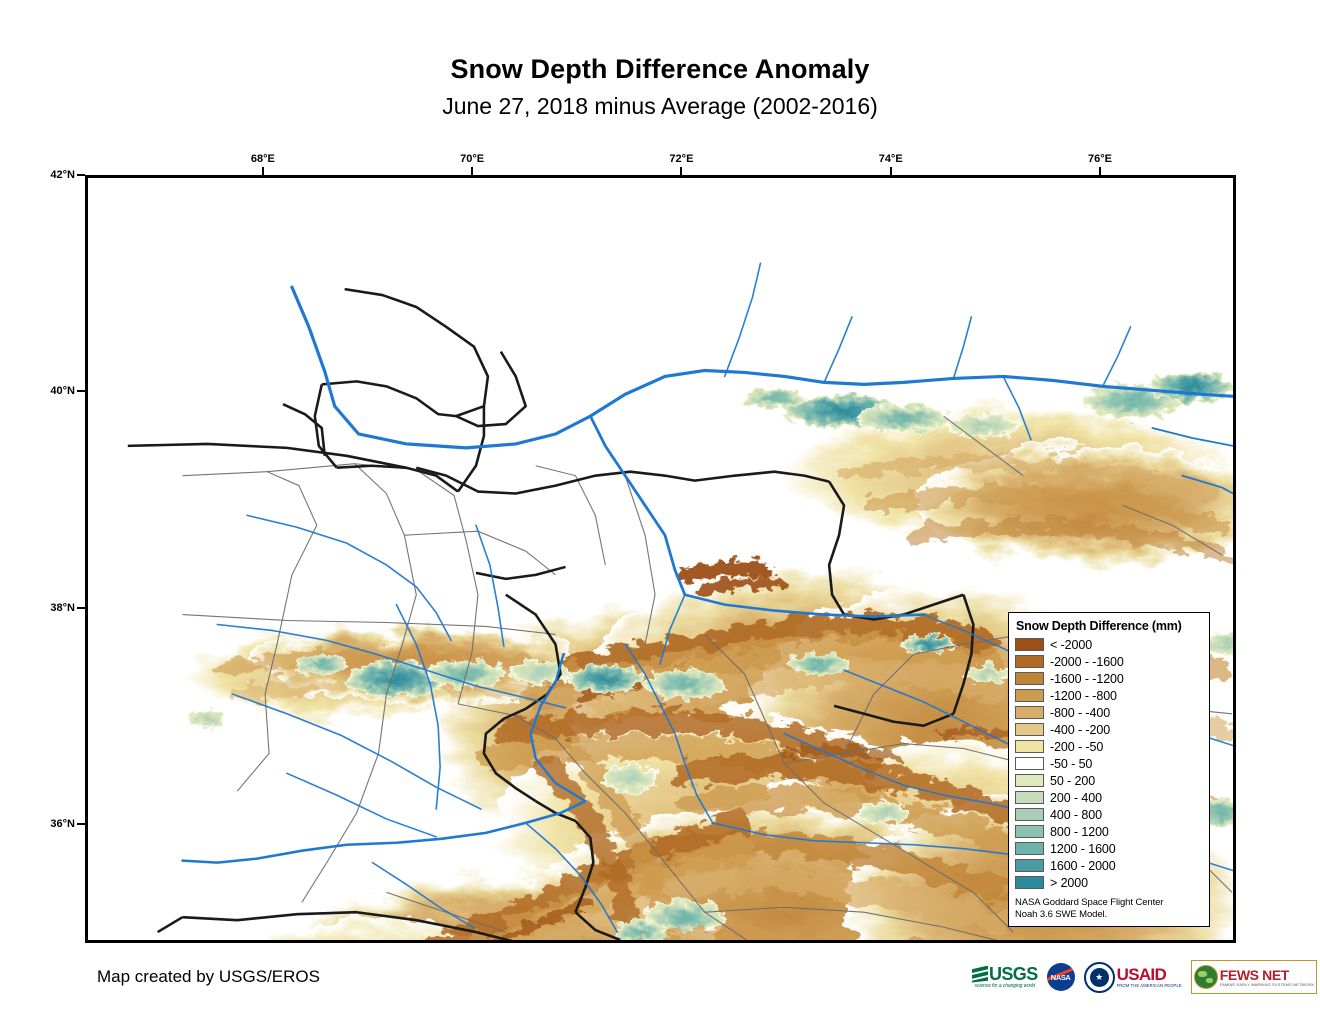 The height and width of the screenshot is (1020, 1320). What do you see at coordinates (1083, 695) in the screenshot?
I see `legend-class-label: -1200 - -800` at bounding box center [1083, 695].